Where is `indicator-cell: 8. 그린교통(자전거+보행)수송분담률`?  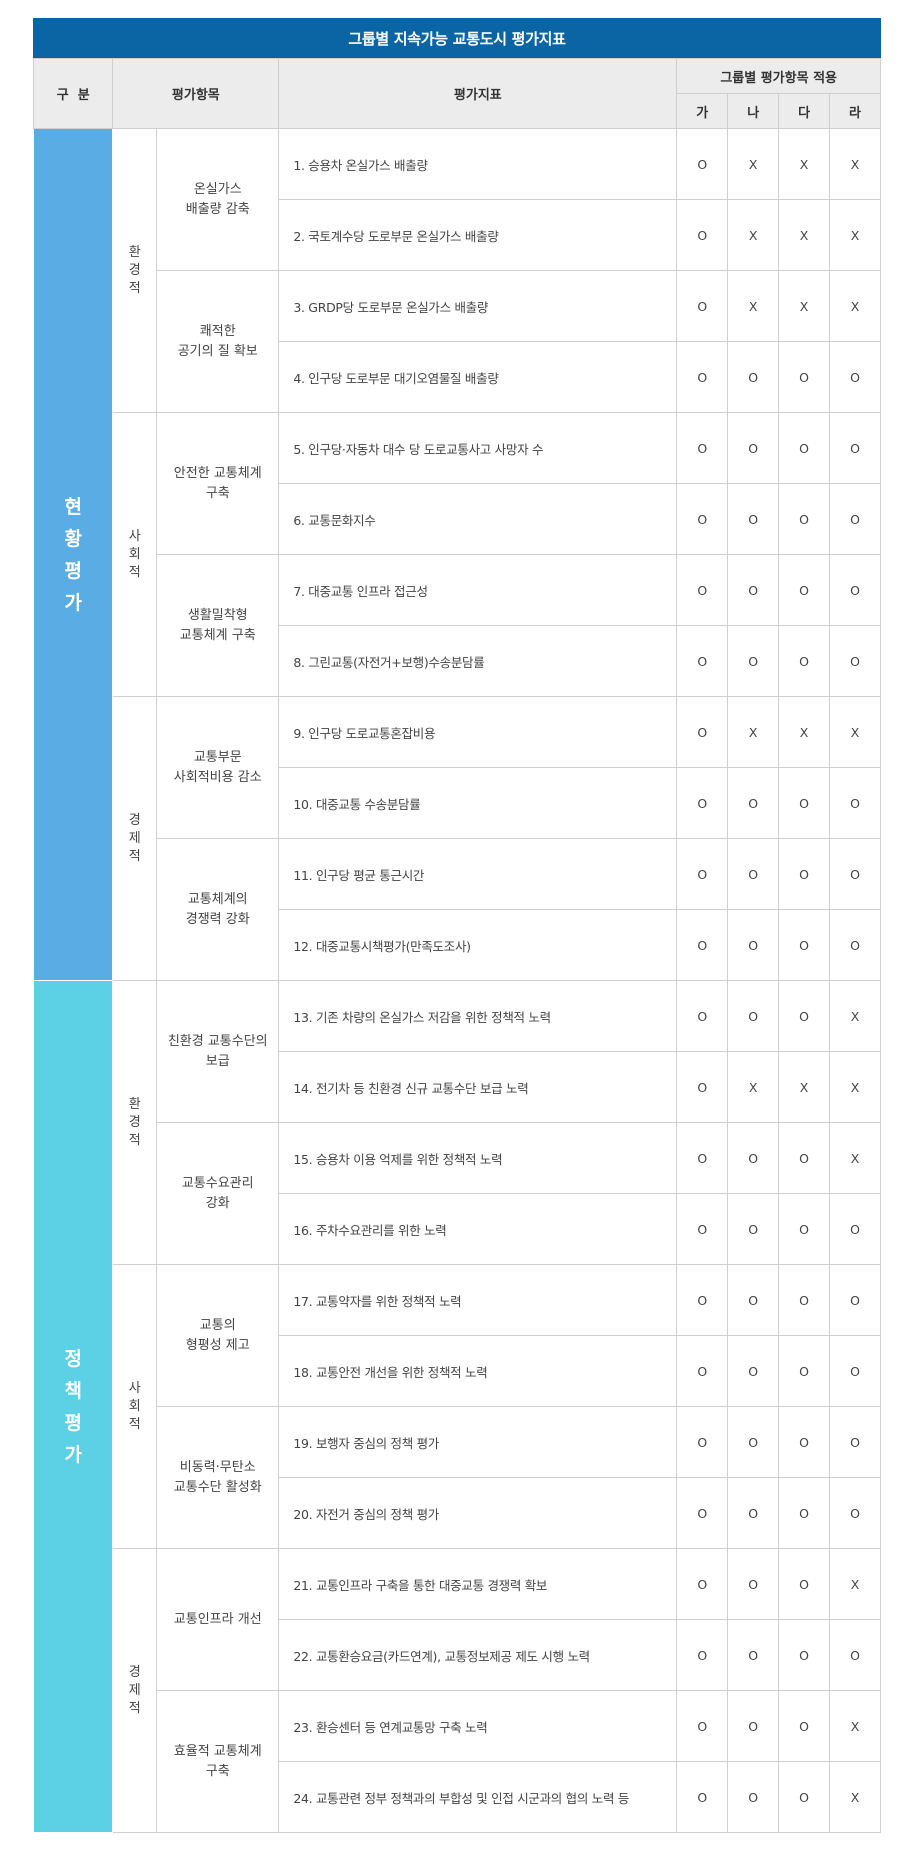 indicator-cell: 8. 그린교통(자전거+보행)수송분담률 is located at coordinates (478, 661).